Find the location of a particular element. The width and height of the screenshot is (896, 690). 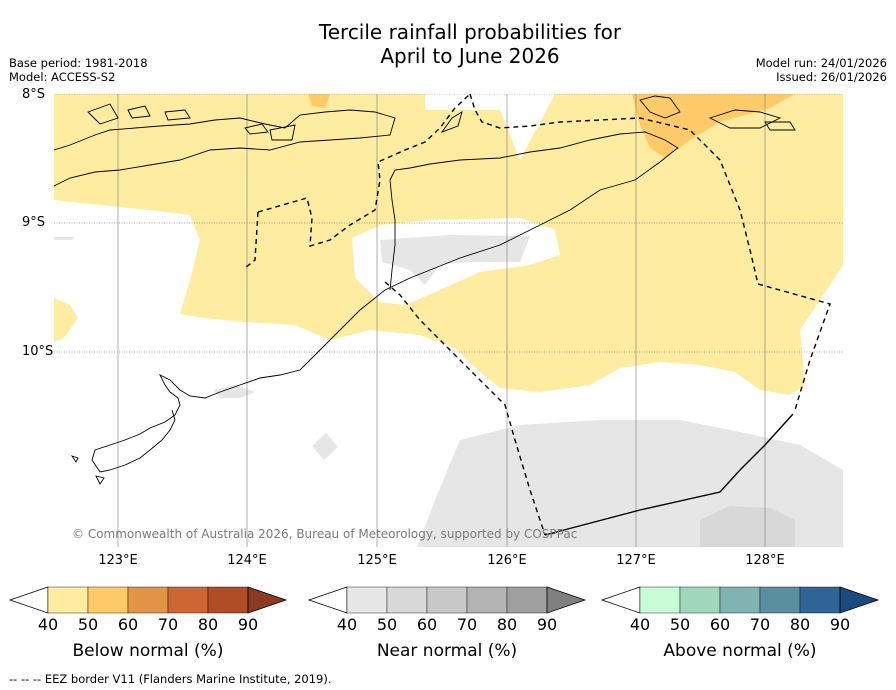

colorbar-above-tick: 50 is located at coordinates (680, 624).